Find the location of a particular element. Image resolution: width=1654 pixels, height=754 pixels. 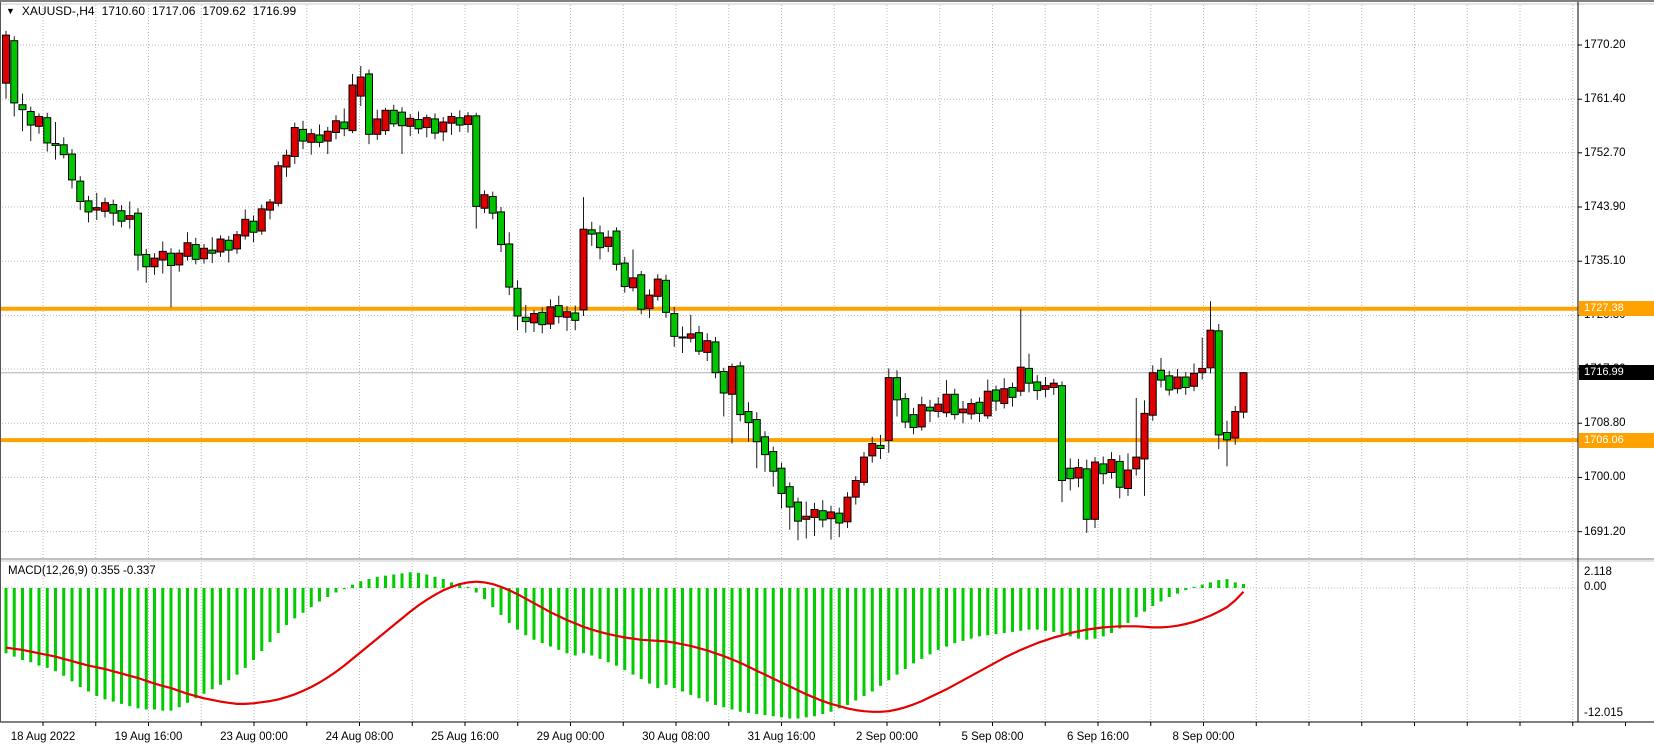

chevron-down-icon: ▼ is located at coordinates (10, 11).